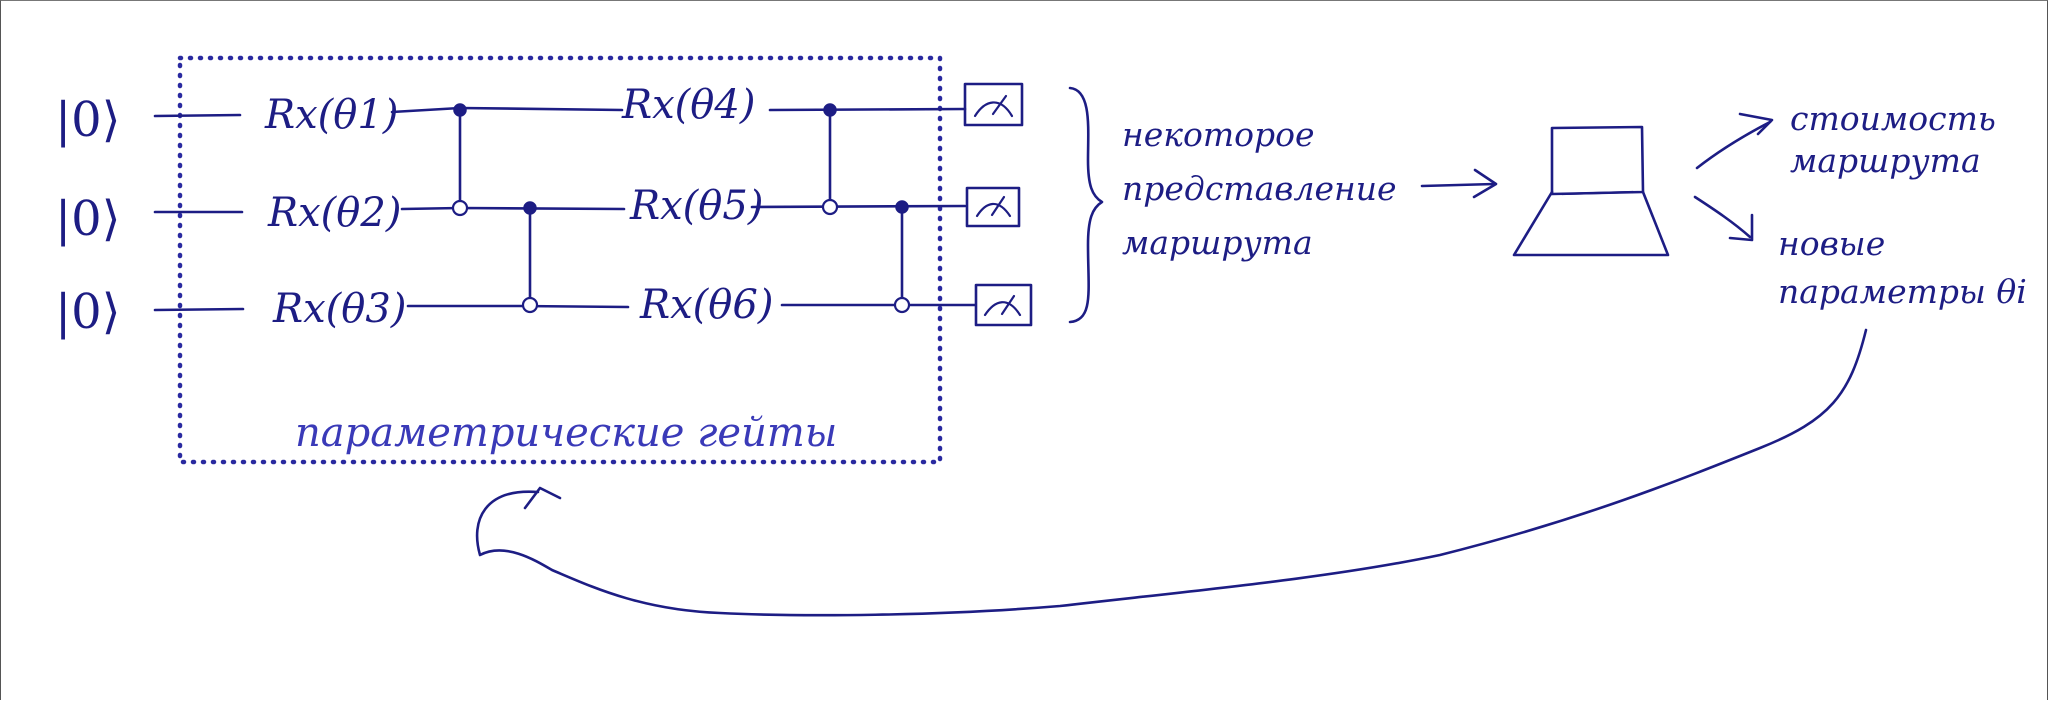 Image resolution: width=2048 pixels, height=701 pixels. What do you see at coordinates (87, 219) in the screenshot?
I see `ket-q2: |0⟩` at bounding box center [87, 219].